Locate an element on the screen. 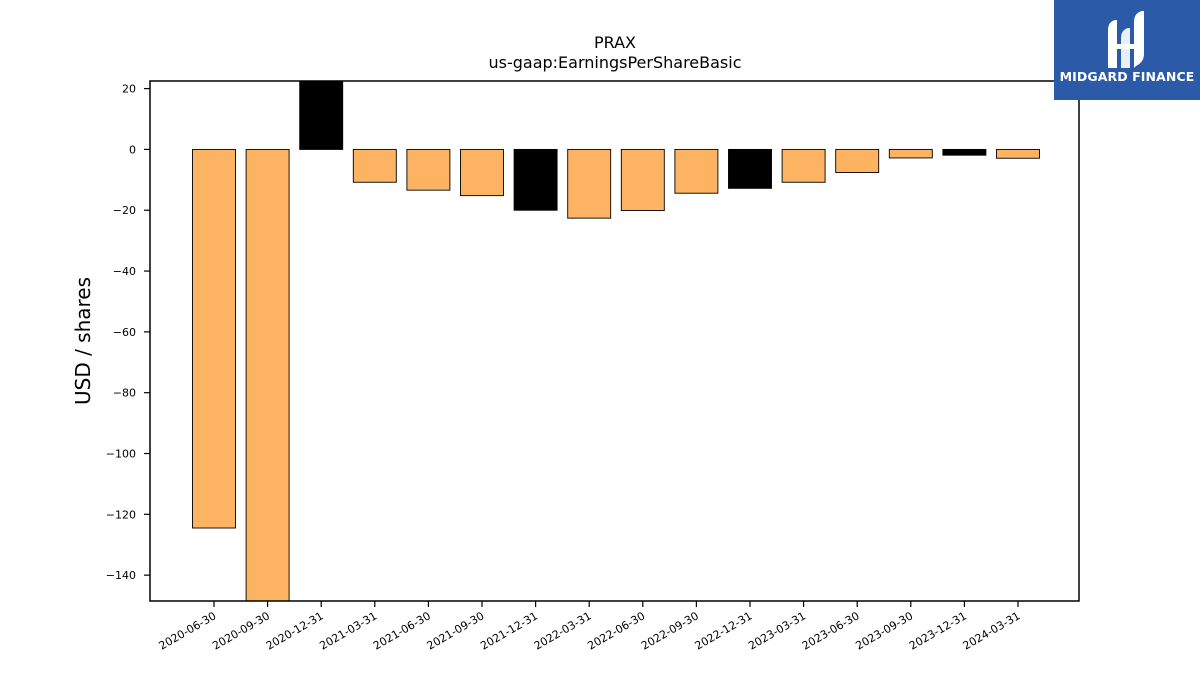 This screenshot has height=675, width=1200. y-tick-label: 0 is located at coordinates (132, 149).